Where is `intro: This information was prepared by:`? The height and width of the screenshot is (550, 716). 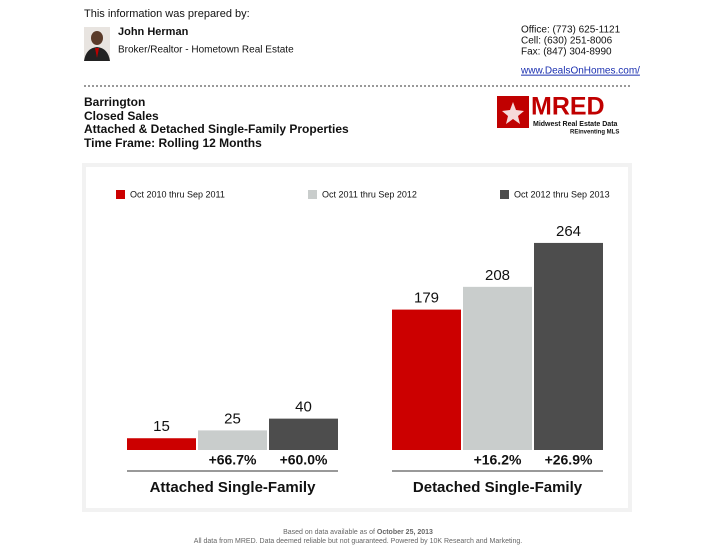 intro: This information was prepared by: is located at coordinates (167, 14).